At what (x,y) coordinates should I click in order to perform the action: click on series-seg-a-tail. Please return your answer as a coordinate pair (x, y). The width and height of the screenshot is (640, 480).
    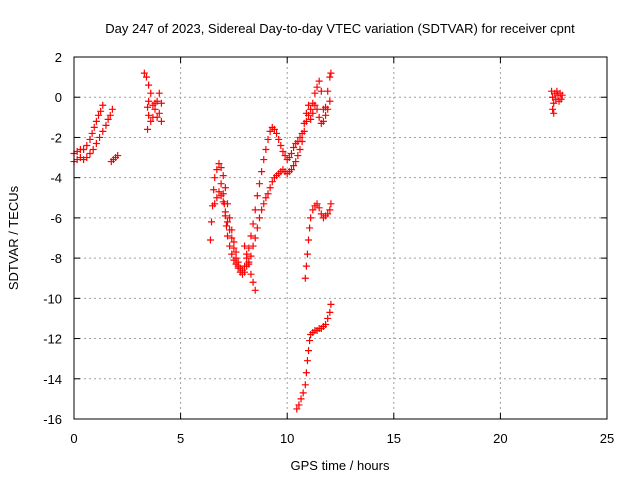
    Looking at the image, I should click on (114, 159).